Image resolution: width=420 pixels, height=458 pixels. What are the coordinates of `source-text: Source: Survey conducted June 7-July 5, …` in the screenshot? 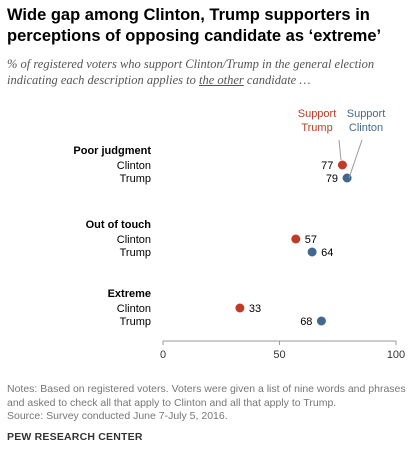 It's located at (117, 416).